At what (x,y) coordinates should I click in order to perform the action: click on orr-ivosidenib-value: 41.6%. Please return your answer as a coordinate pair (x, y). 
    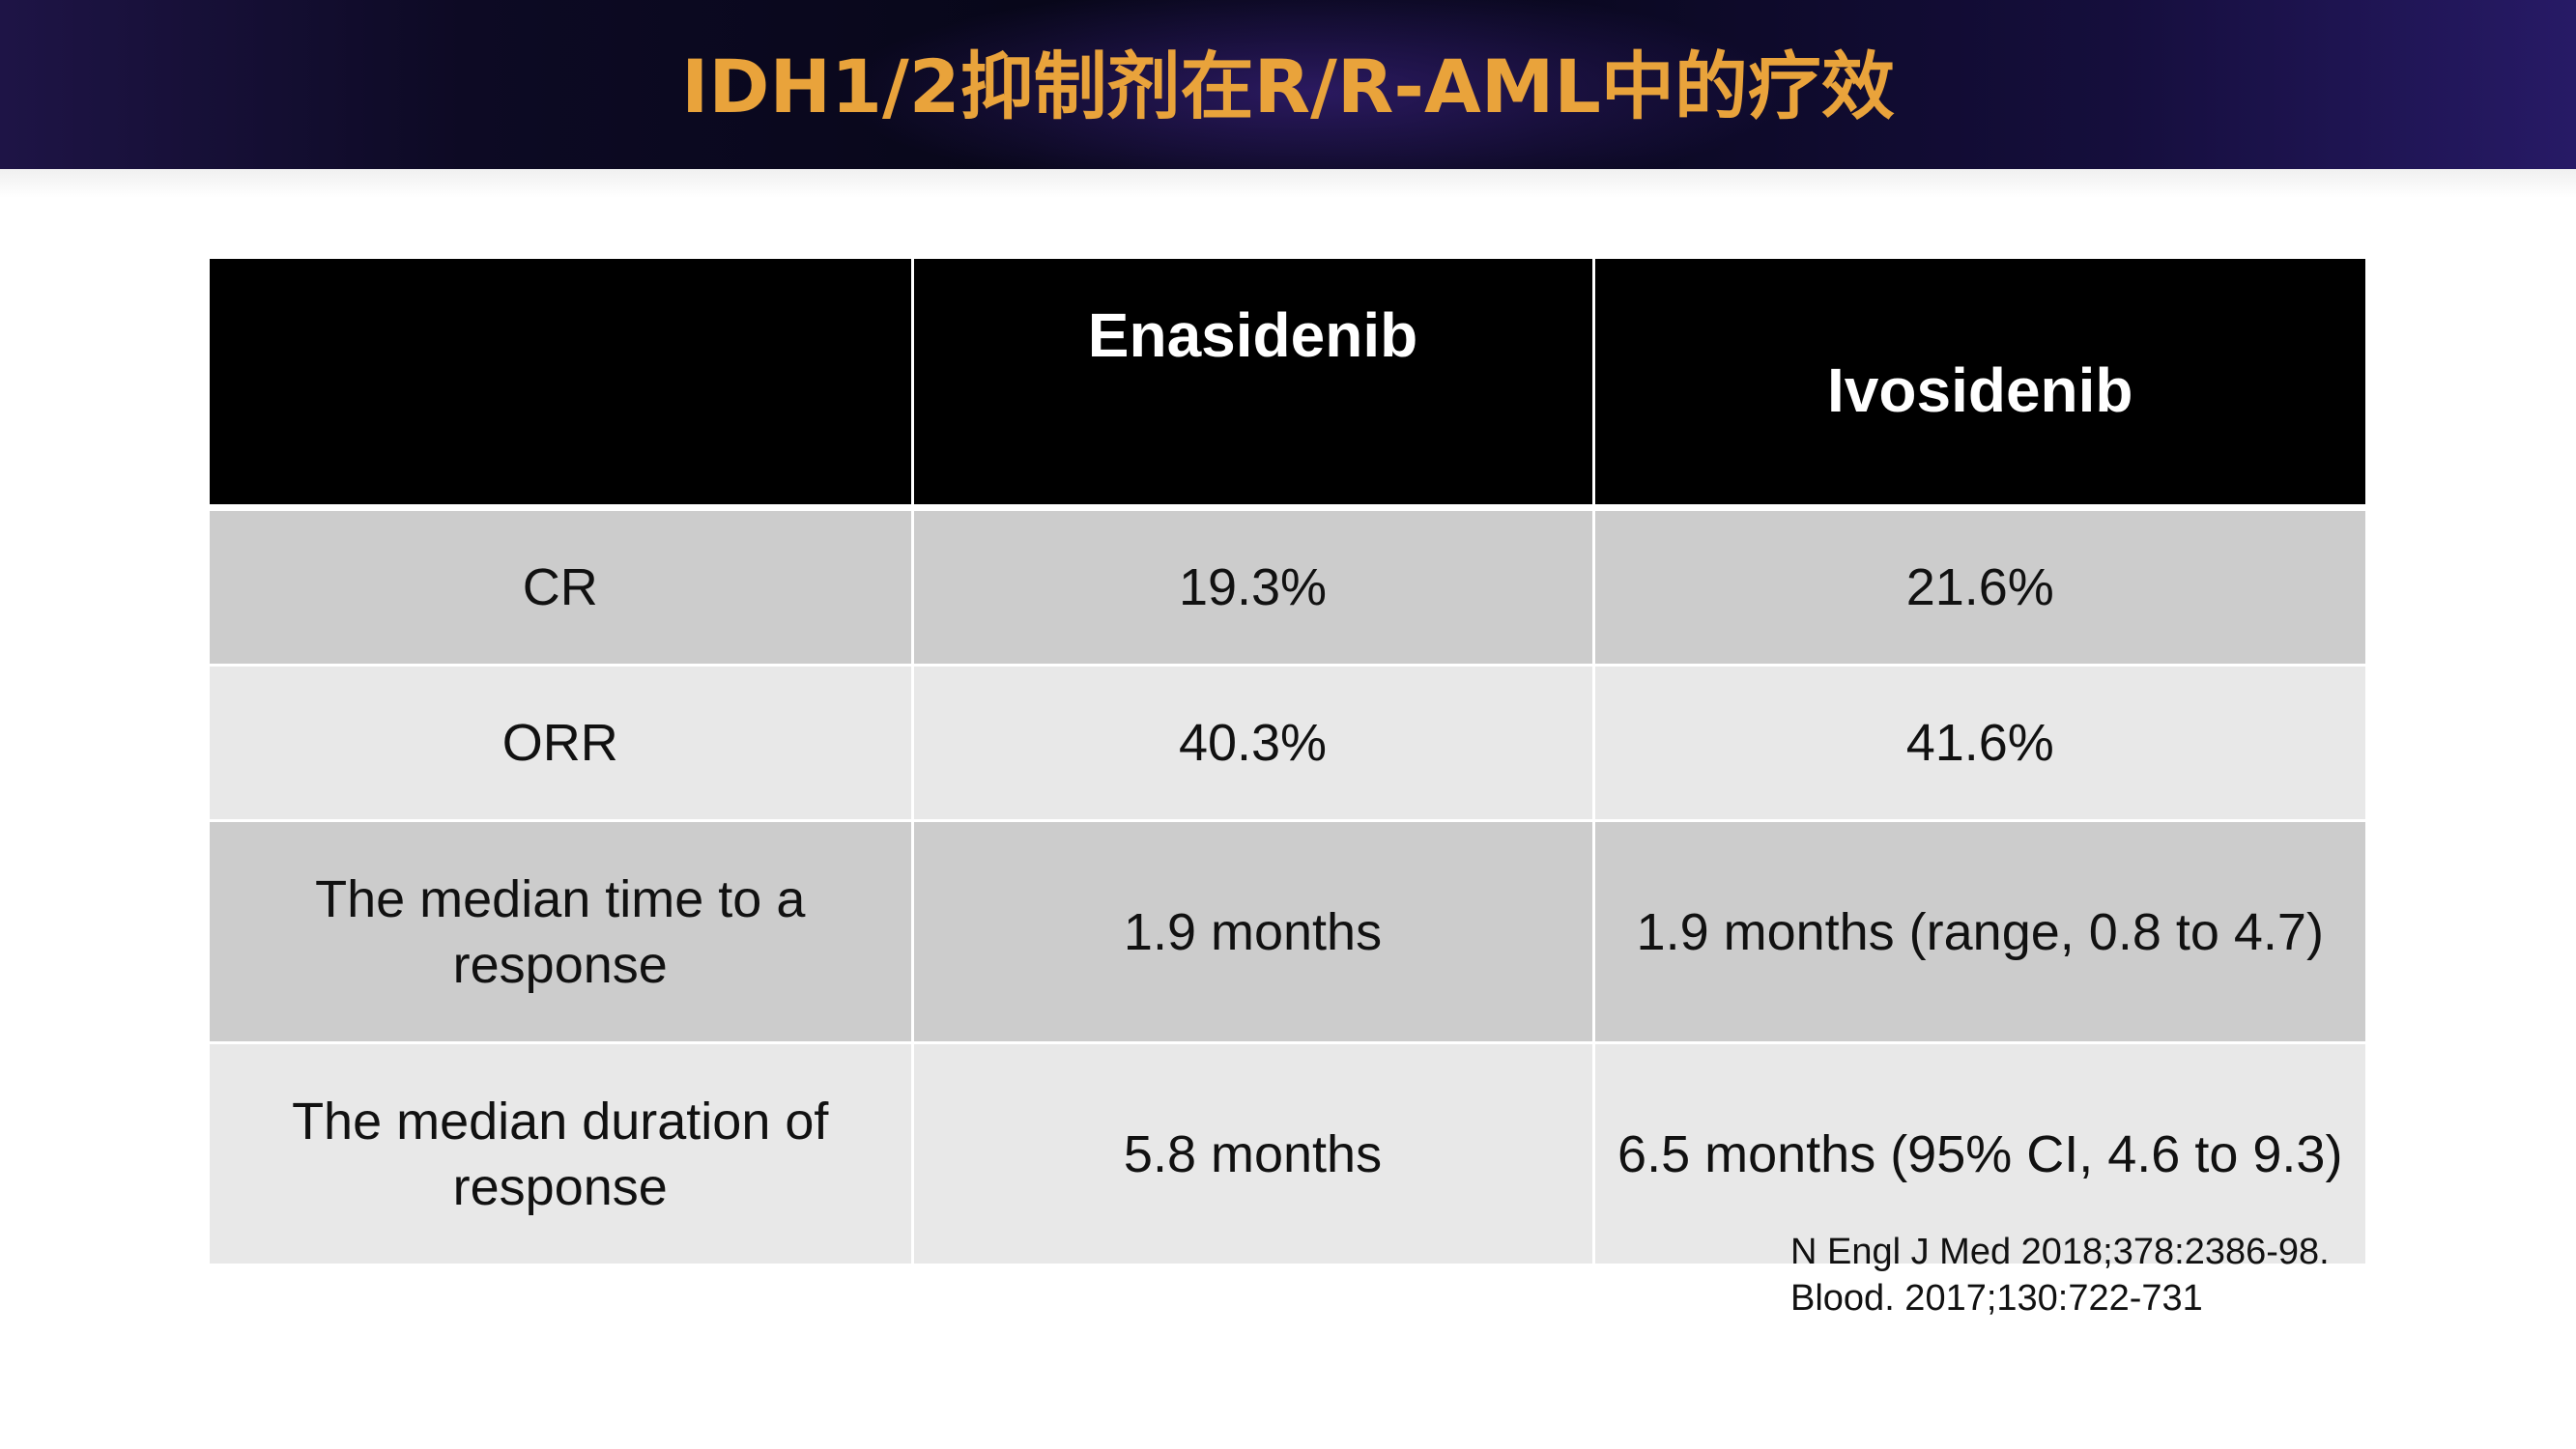
    Looking at the image, I should click on (1979, 743).